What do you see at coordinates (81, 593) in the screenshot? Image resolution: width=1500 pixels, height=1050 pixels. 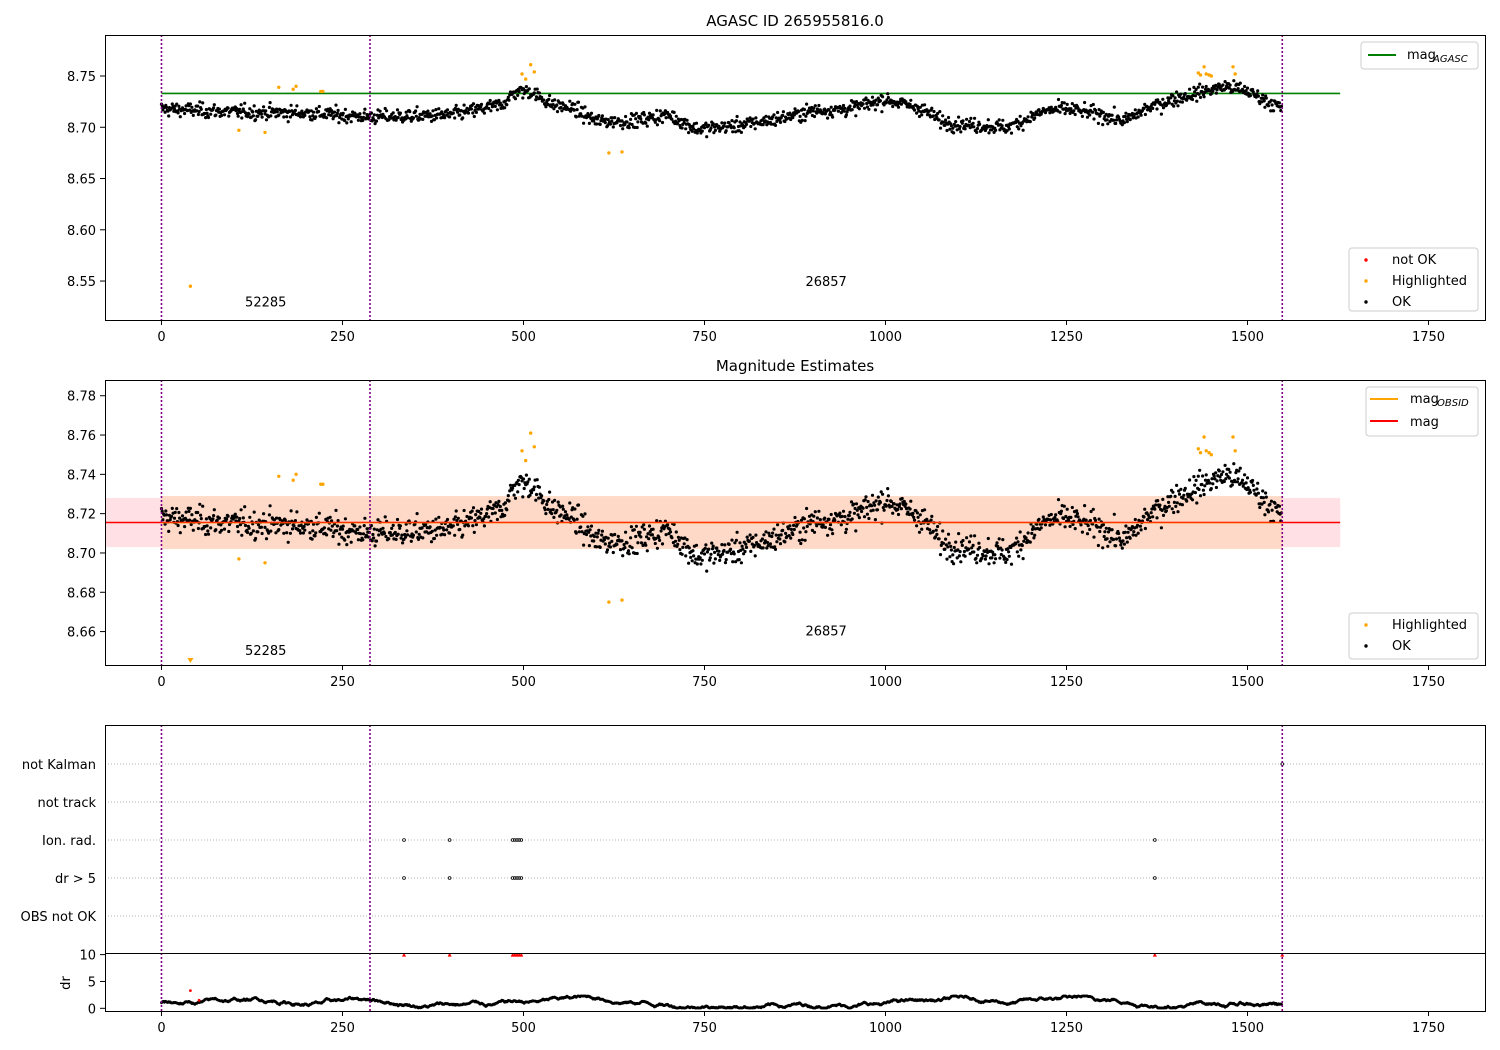 I see `panel-mag-ytick-label: 8.68` at bounding box center [81, 593].